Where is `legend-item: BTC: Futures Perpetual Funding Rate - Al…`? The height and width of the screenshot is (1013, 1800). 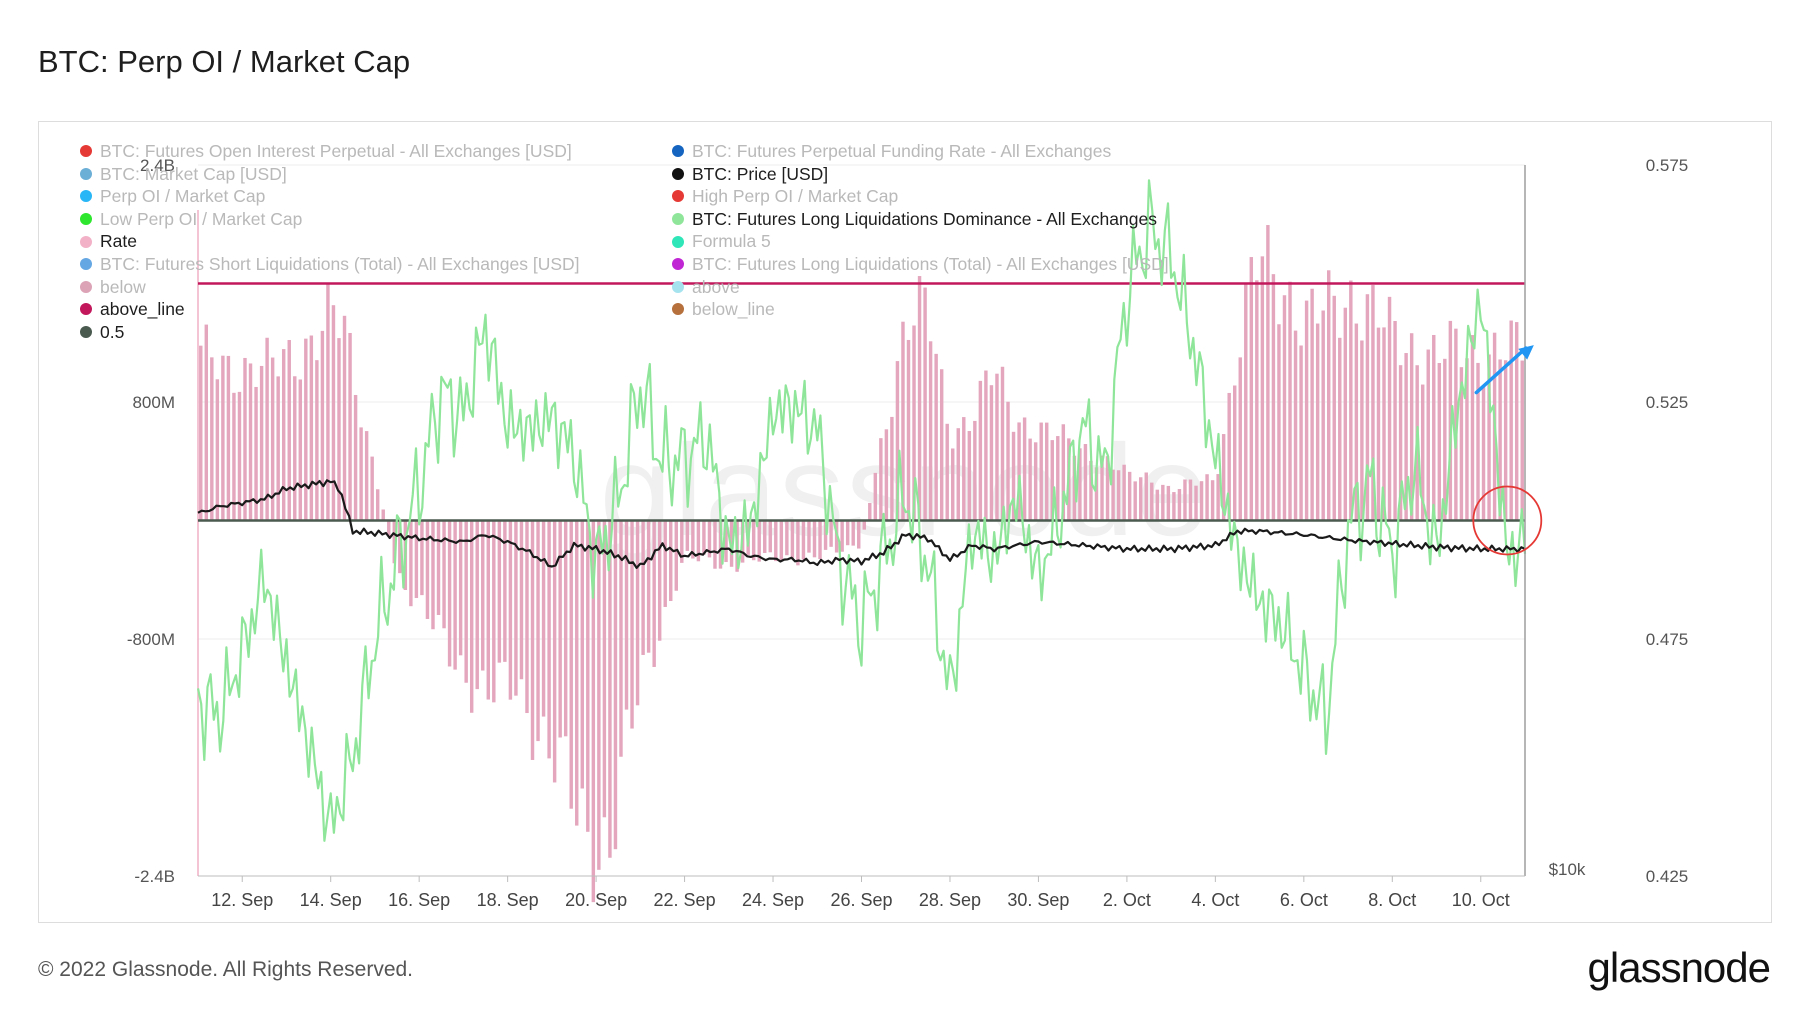
legend-item: BTC: Futures Perpetual Funding Rate - Al… is located at coordinates (920, 151).